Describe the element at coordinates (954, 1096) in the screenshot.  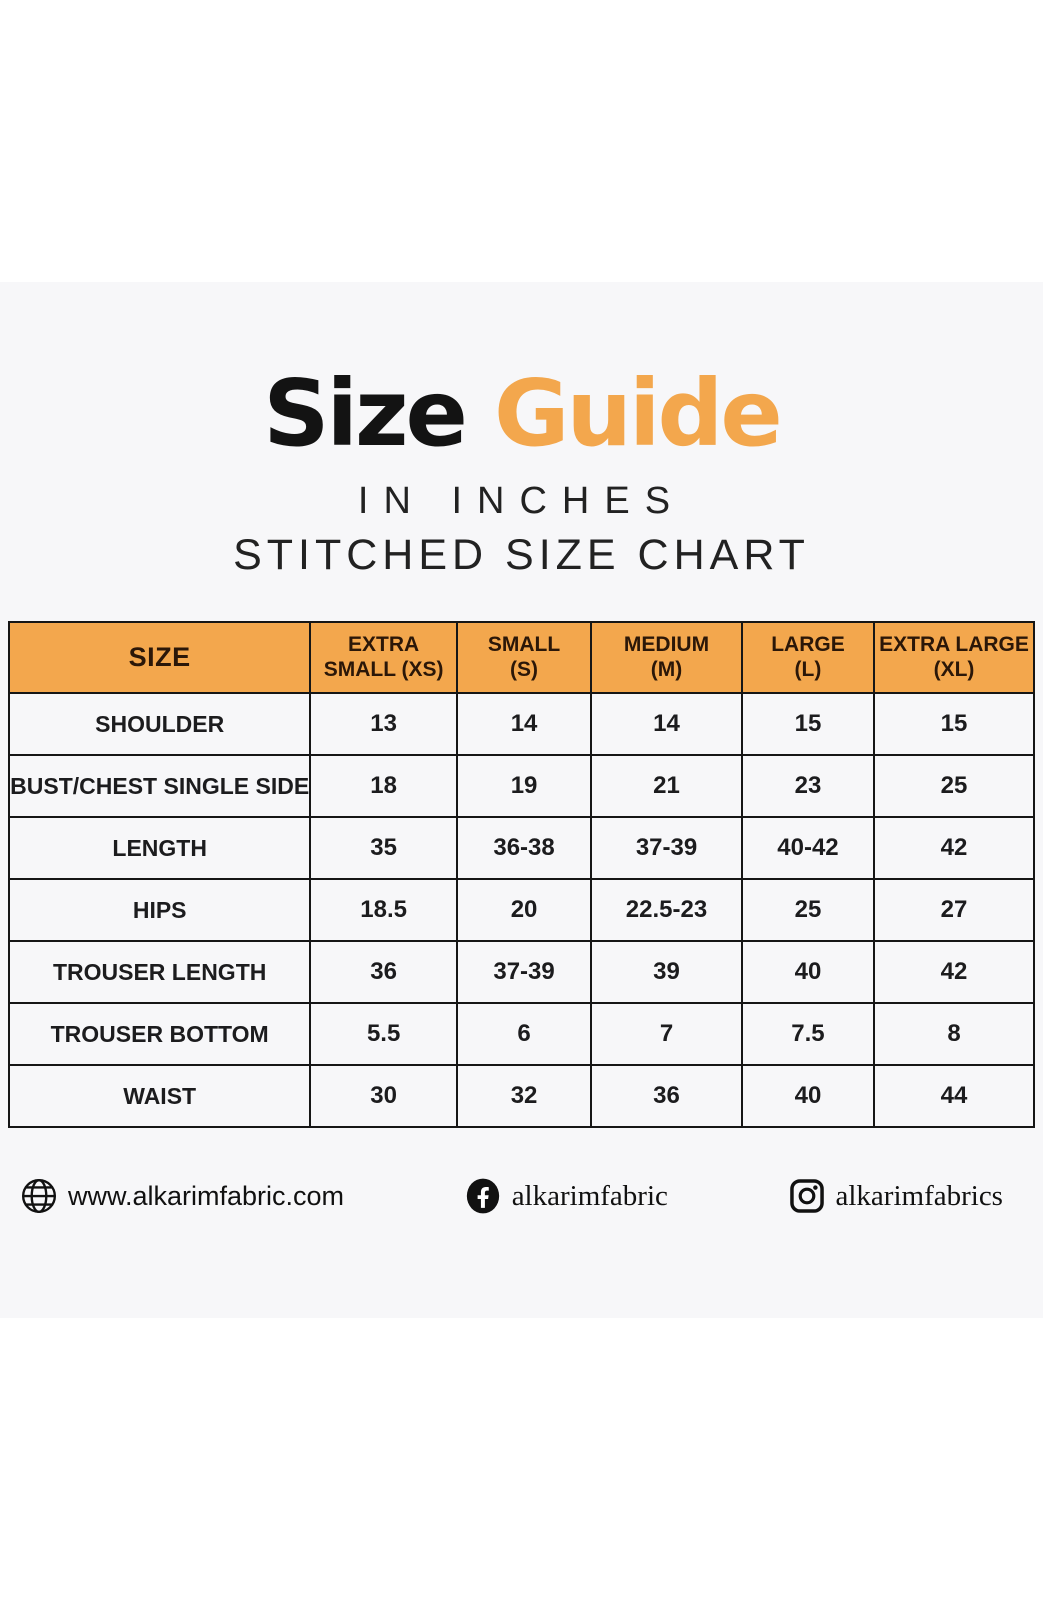
I see `cell-value: 44` at that location.